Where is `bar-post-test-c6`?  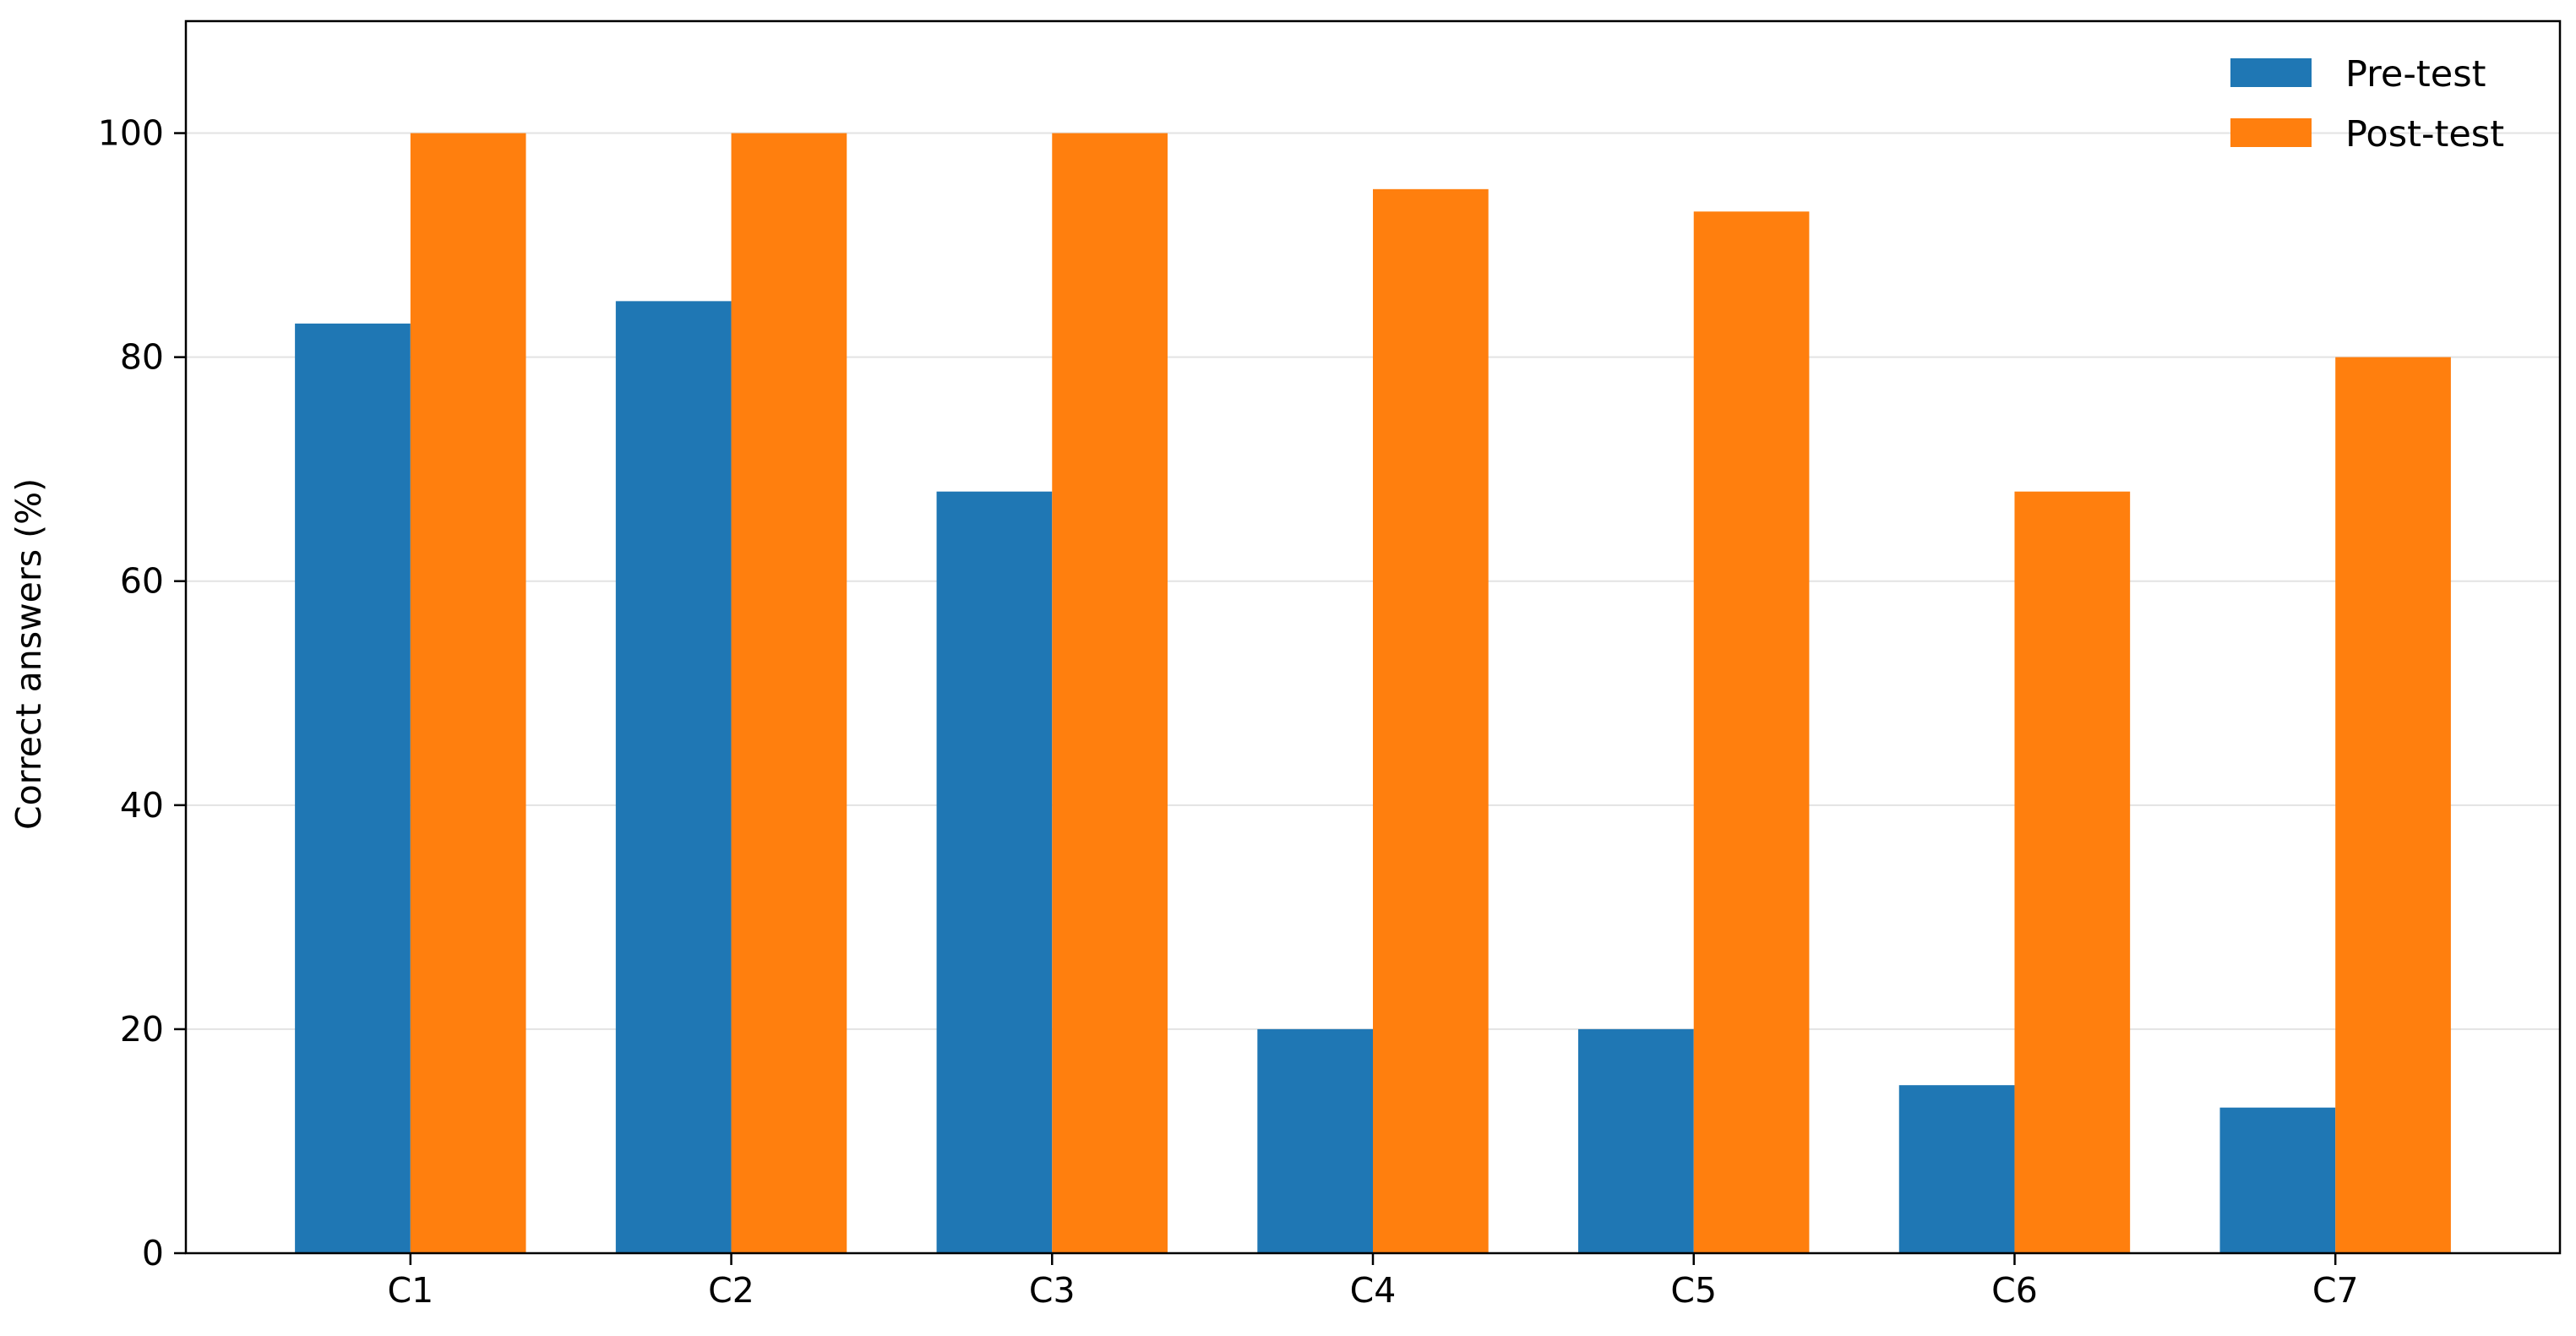 bar-post-test-c6 is located at coordinates (2072, 872).